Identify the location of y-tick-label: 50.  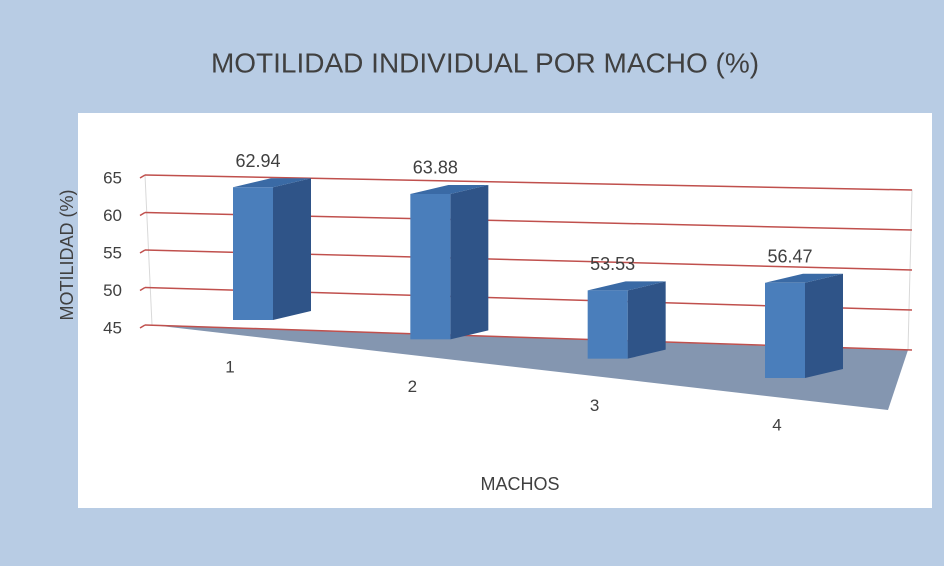
(112, 290).